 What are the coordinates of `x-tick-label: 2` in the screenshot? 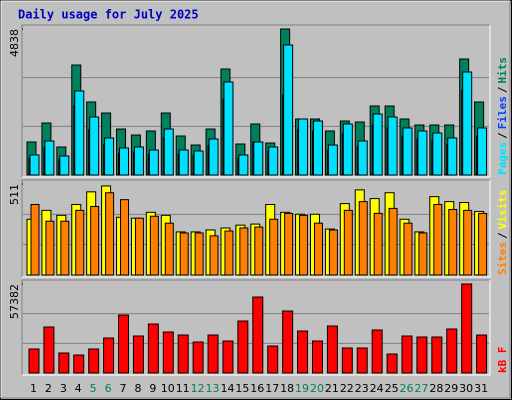 It's located at (48, 388).